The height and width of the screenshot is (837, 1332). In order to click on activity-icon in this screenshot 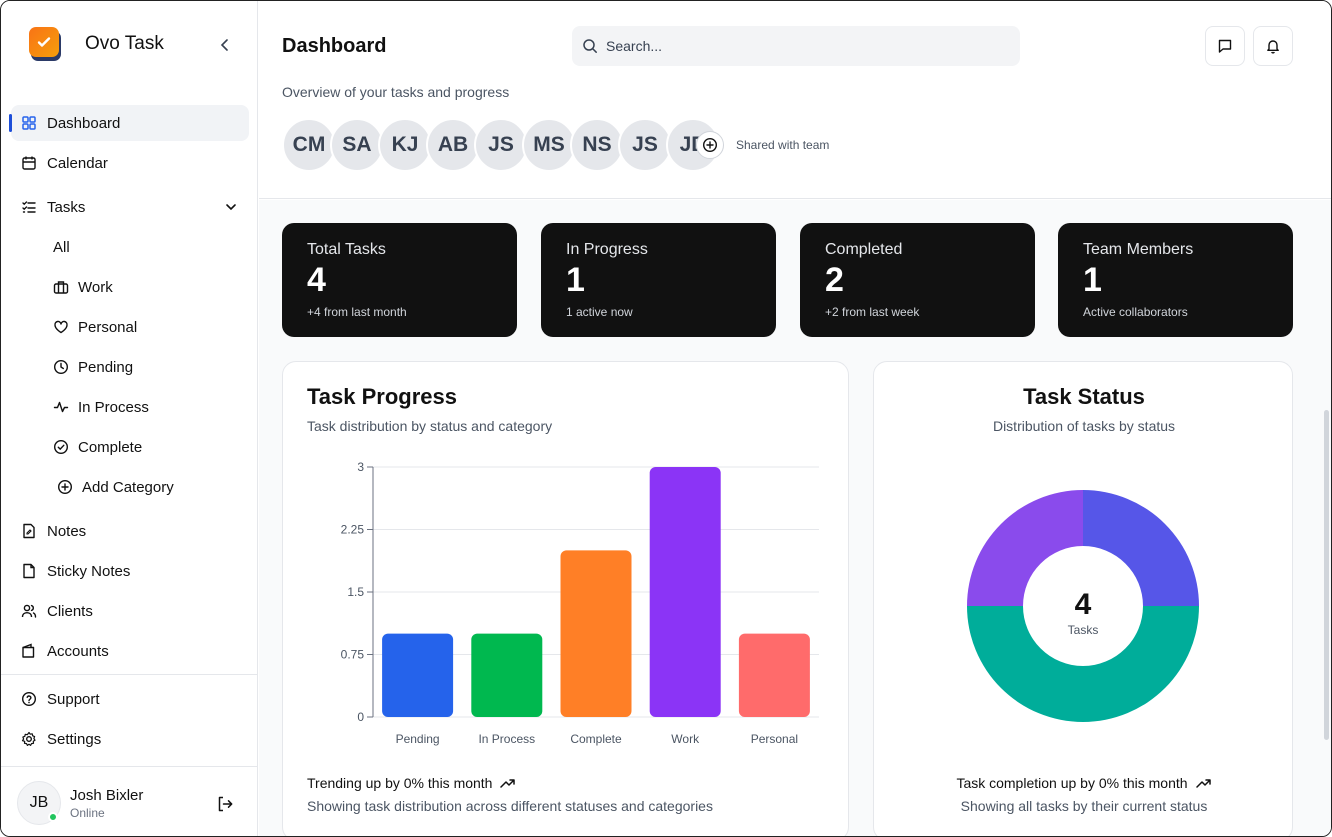, I will do `click(61, 407)`.